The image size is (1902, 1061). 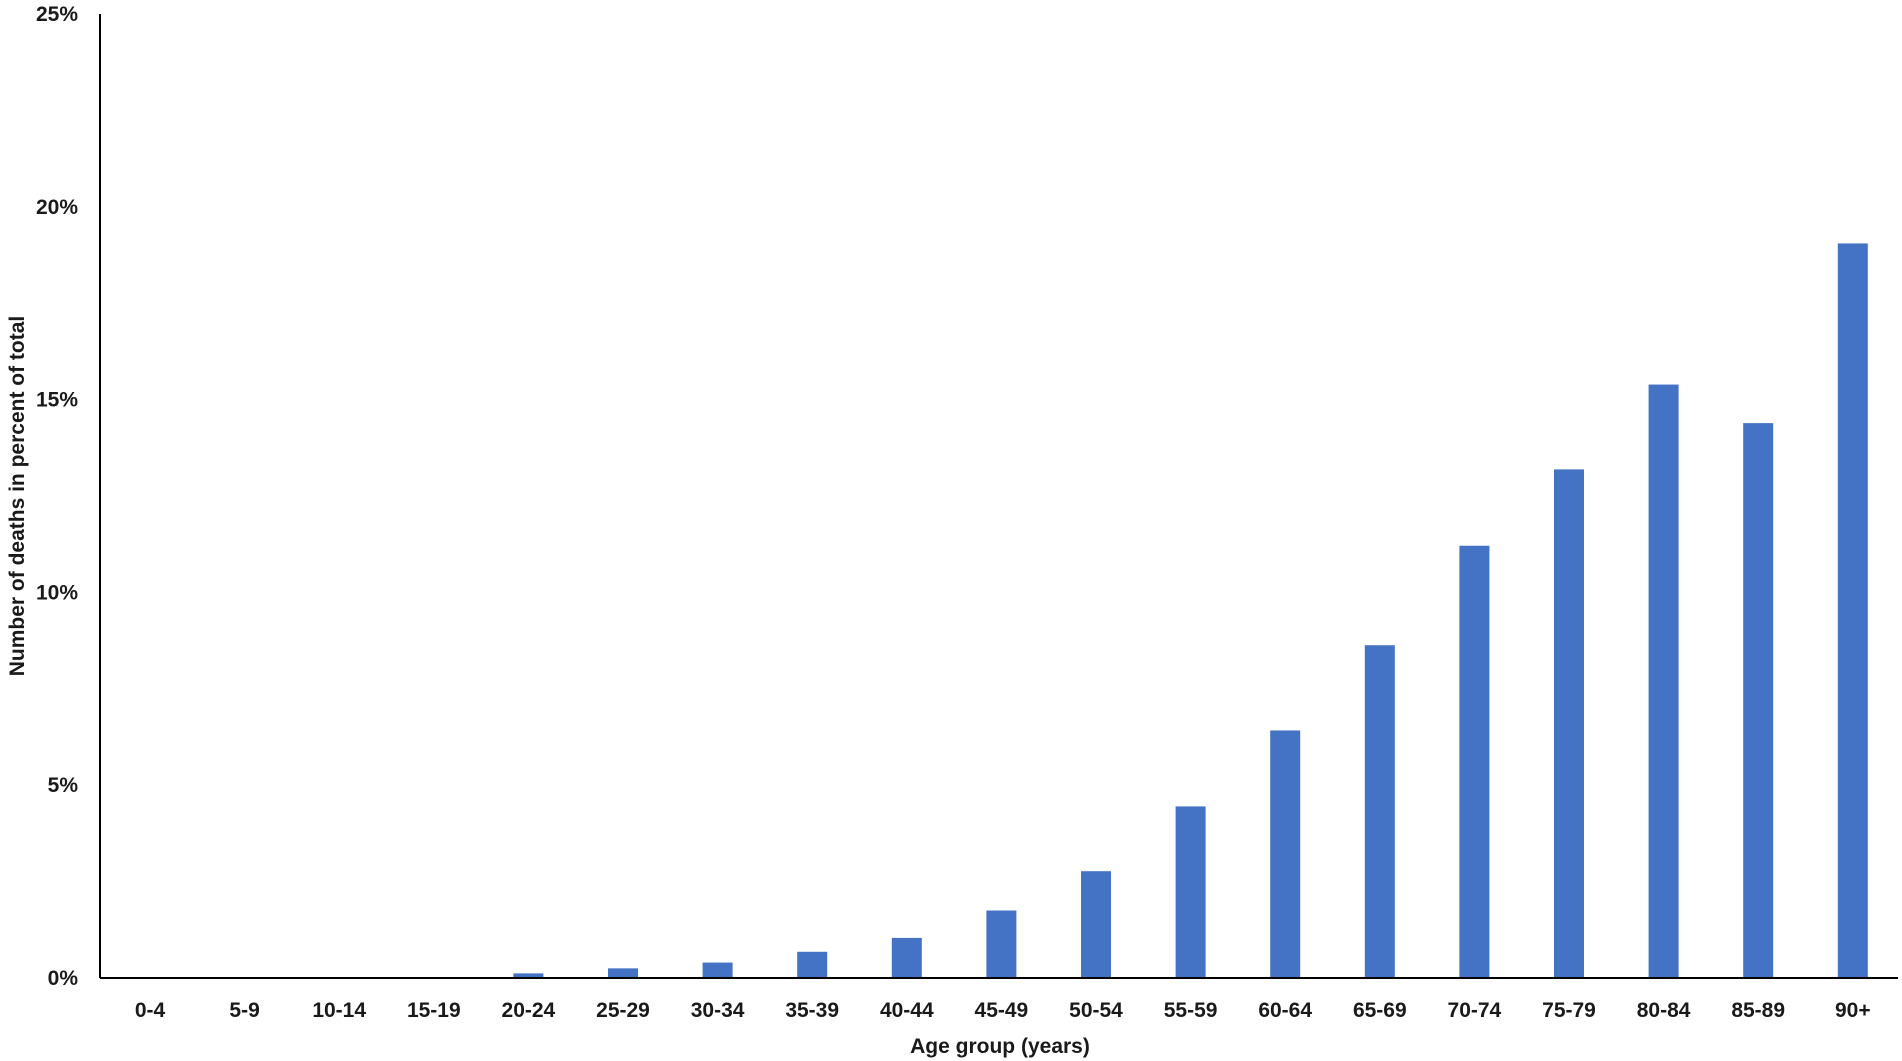 What do you see at coordinates (718, 1010) in the screenshot?
I see `x-tick-label: 30-34` at bounding box center [718, 1010].